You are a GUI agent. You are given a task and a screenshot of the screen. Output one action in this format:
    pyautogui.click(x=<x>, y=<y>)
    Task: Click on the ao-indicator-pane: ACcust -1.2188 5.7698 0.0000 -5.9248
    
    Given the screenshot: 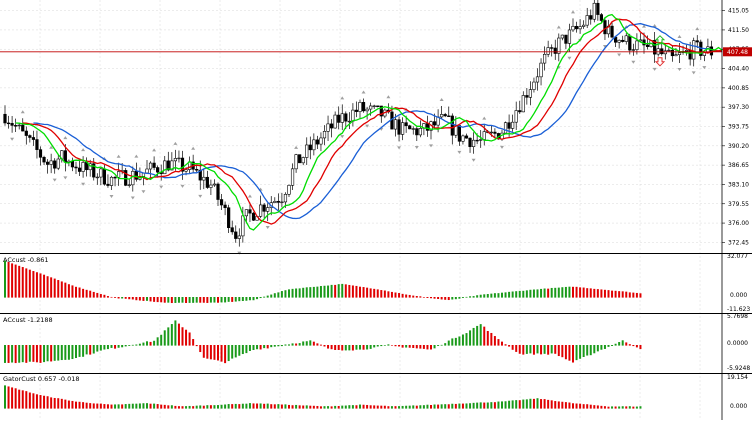 What is the action you would take?
    pyautogui.click(x=376, y=342)
    